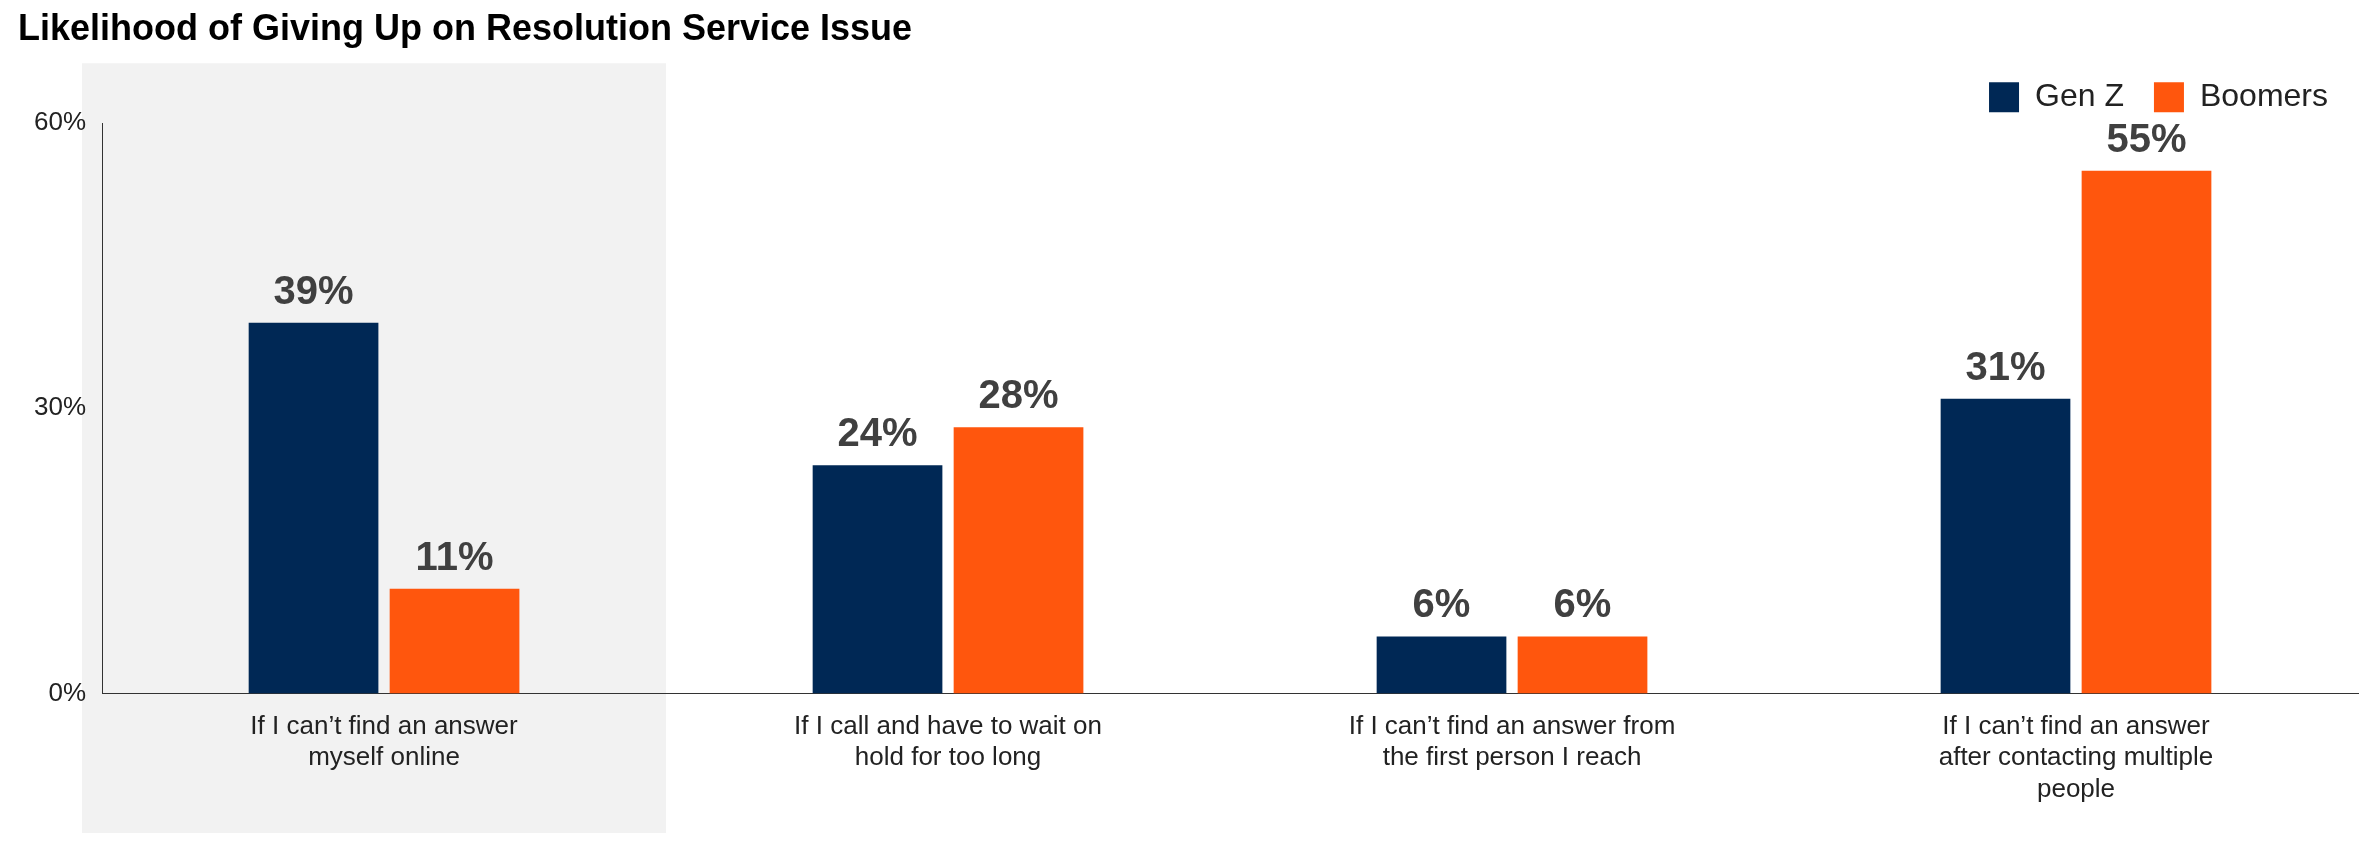 The image size is (2379, 845). Describe the element at coordinates (313, 289) in the screenshot. I see `text: 39%` at that location.